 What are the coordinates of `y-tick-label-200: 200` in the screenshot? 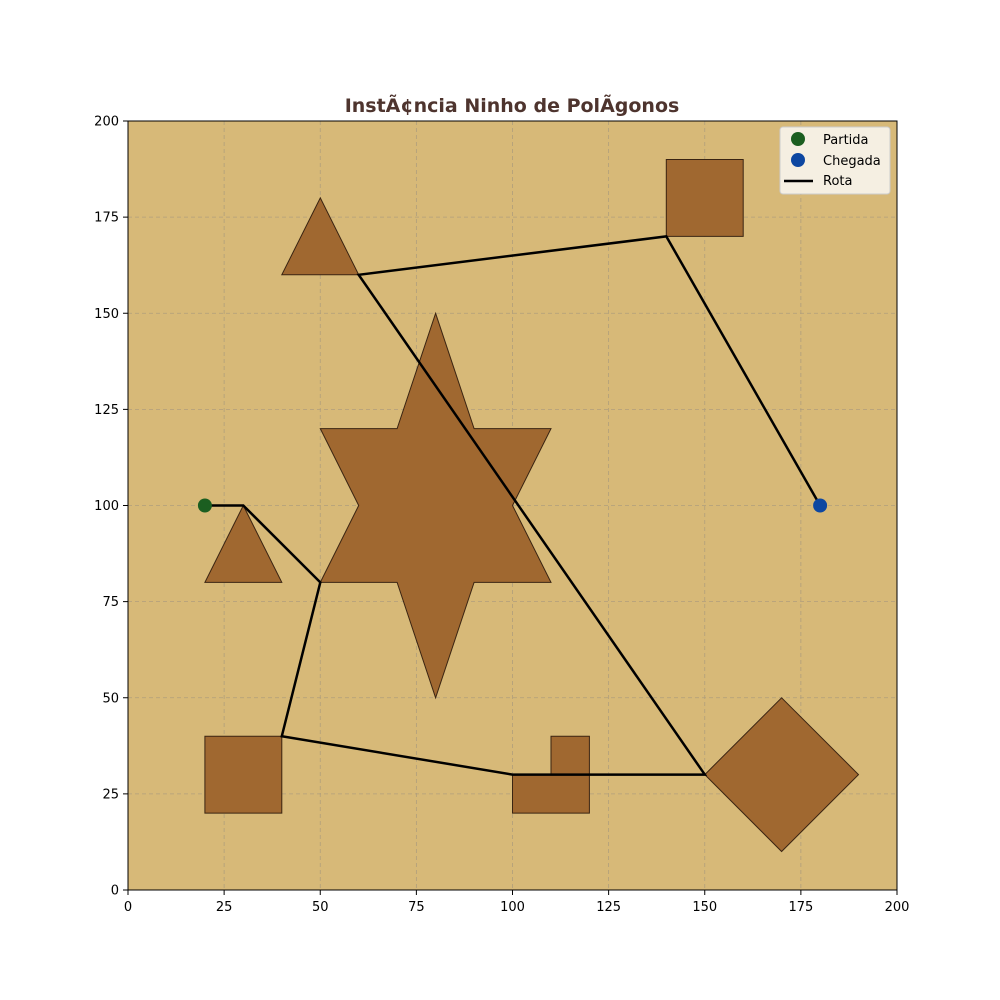 It's located at (106, 122).